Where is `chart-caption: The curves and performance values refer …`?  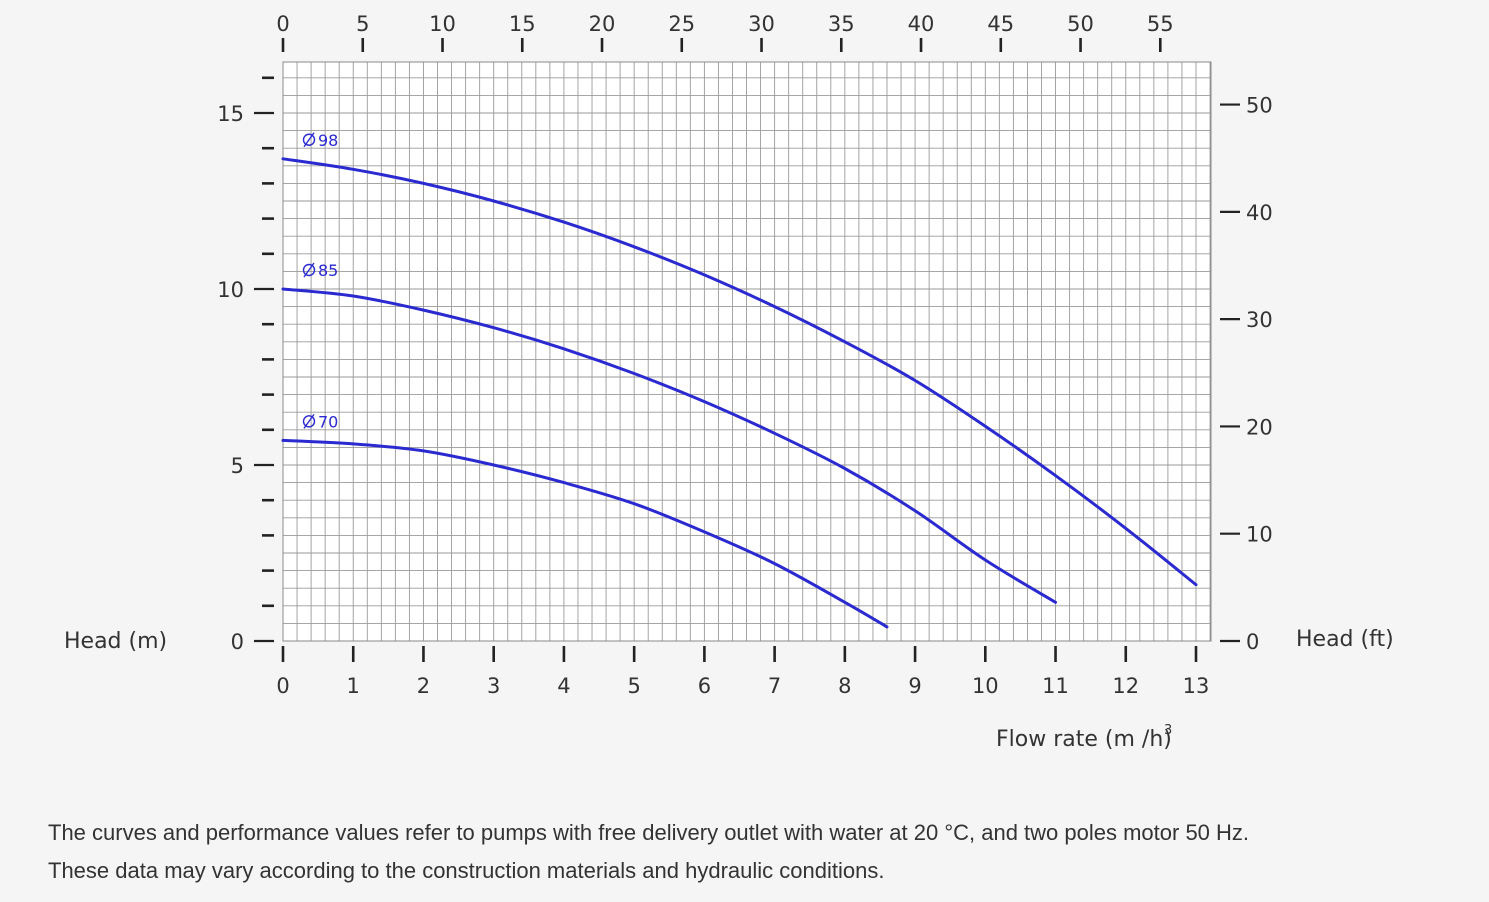
chart-caption: The curves and performance values refer … is located at coordinates (758, 852).